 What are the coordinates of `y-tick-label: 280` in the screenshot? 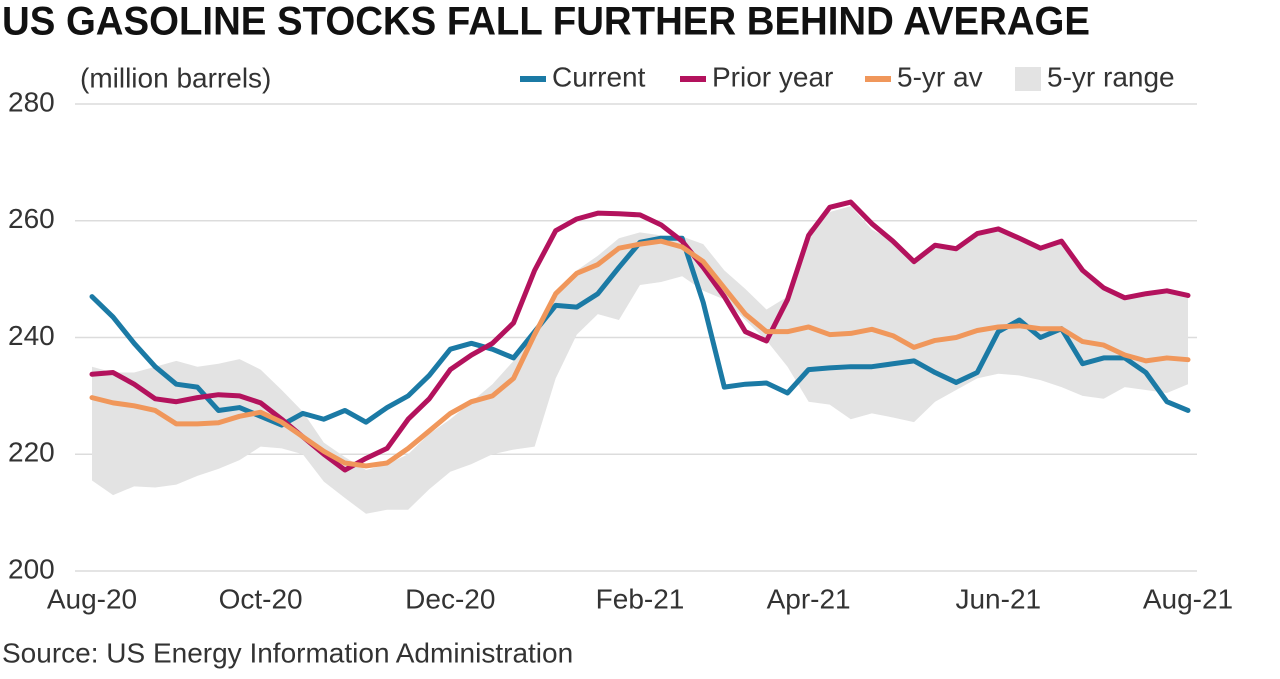 It's located at (31, 101).